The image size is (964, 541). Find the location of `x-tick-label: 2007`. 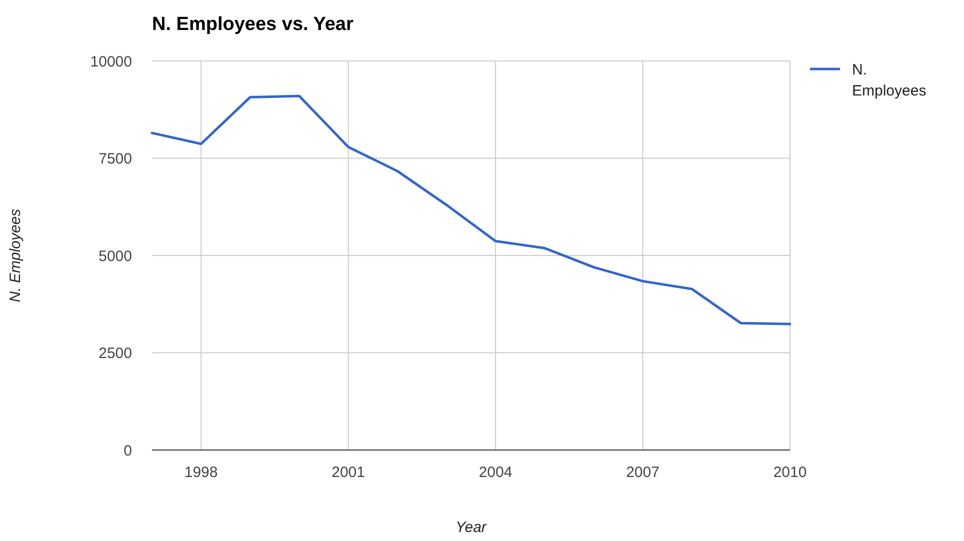

x-tick-label: 2007 is located at coordinates (643, 472).